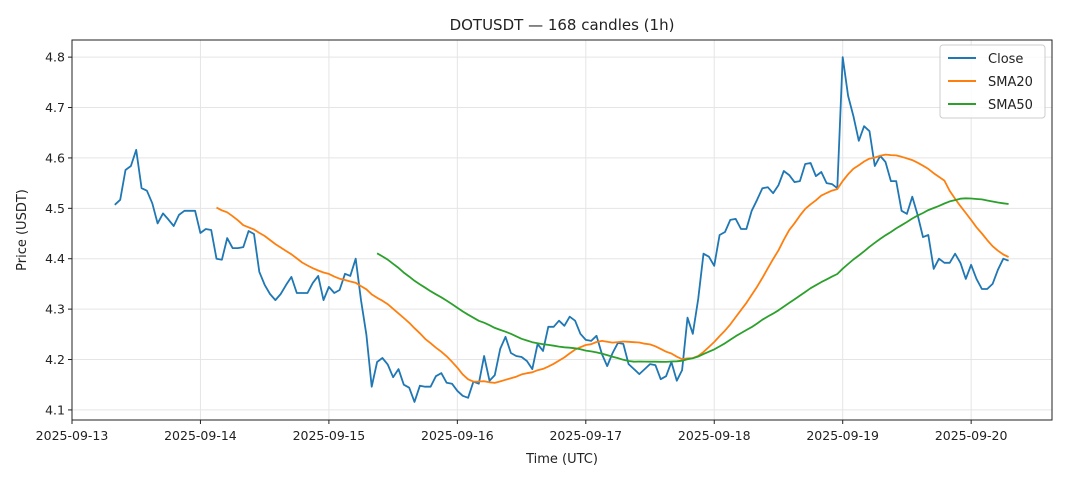 The height and width of the screenshot is (481, 1068). What do you see at coordinates (562, 25) in the screenshot?
I see `chart-title: DOTUSDT — 168 candles (1h)` at bounding box center [562, 25].